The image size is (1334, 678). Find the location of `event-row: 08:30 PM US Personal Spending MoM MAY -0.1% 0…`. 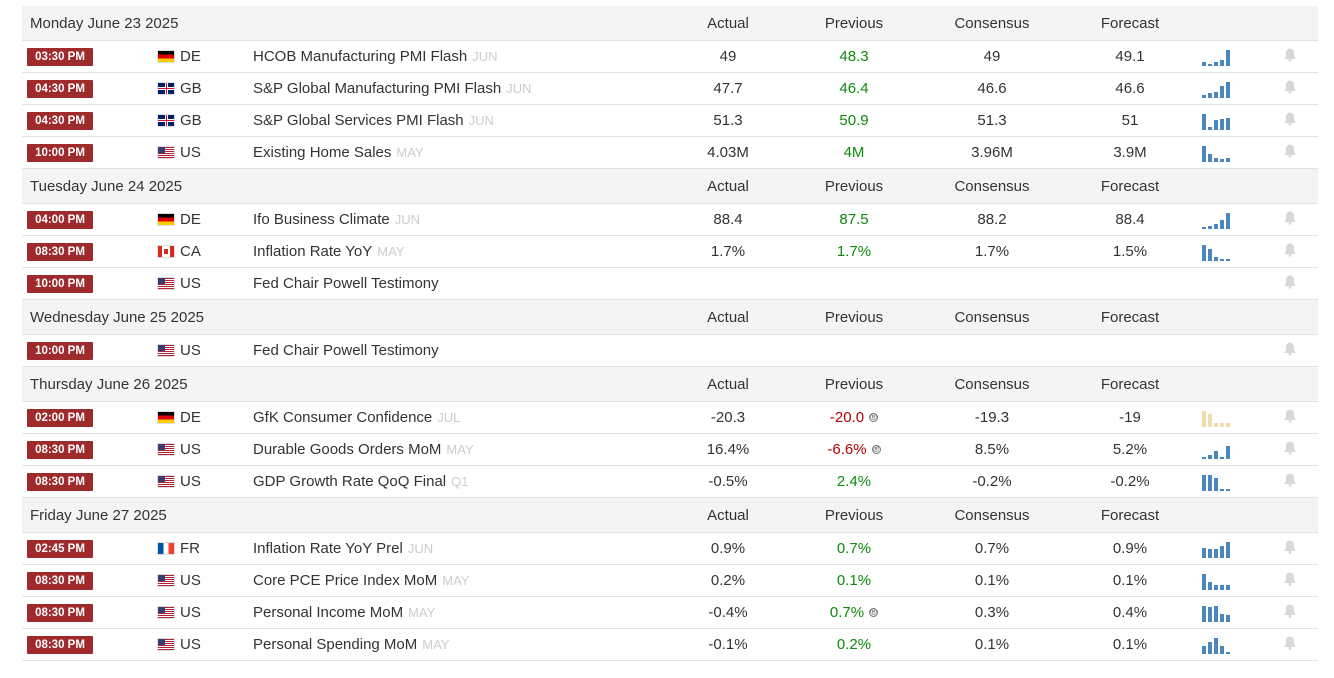

event-row: 08:30 PM US Personal Spending MoM MAY -0.1% 0… is located at coordinates (670, 645).